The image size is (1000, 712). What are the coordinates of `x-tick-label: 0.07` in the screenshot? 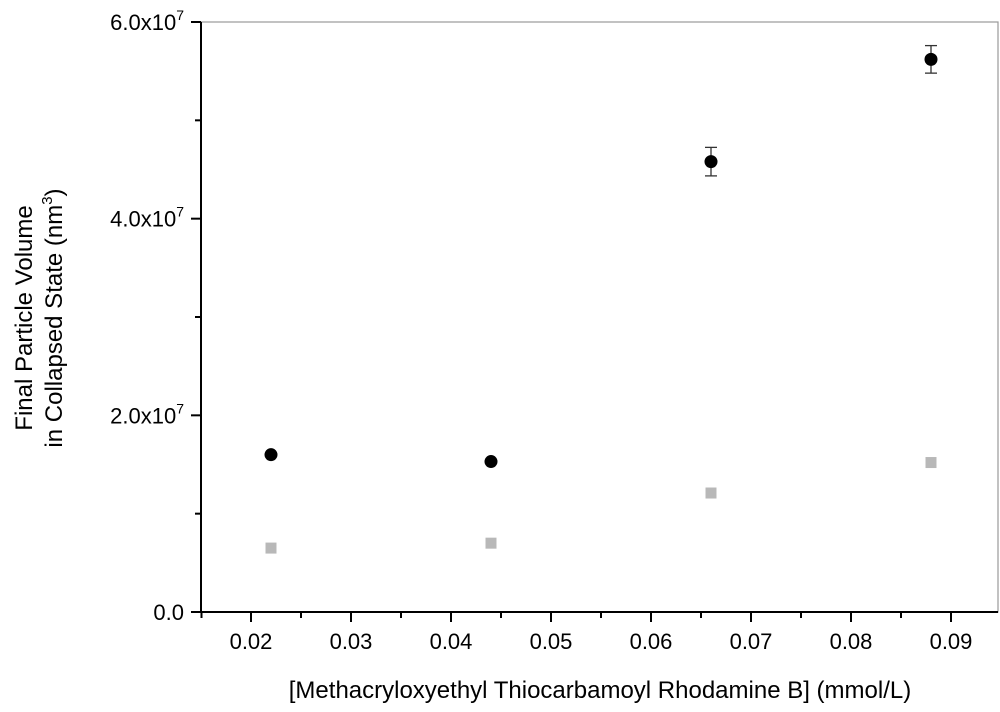 It's located at (751, 641).